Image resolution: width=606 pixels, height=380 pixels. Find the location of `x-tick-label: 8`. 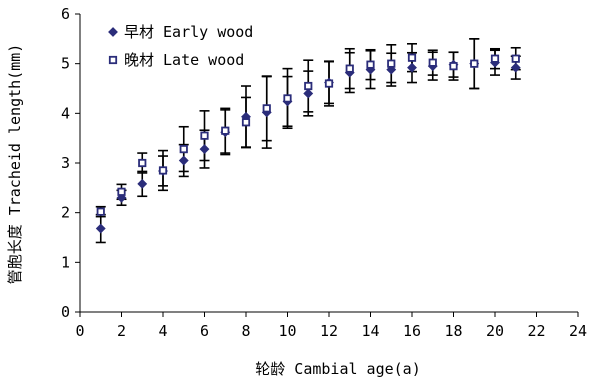

x-tick-label: 8 is located at coordinates (245, 331).